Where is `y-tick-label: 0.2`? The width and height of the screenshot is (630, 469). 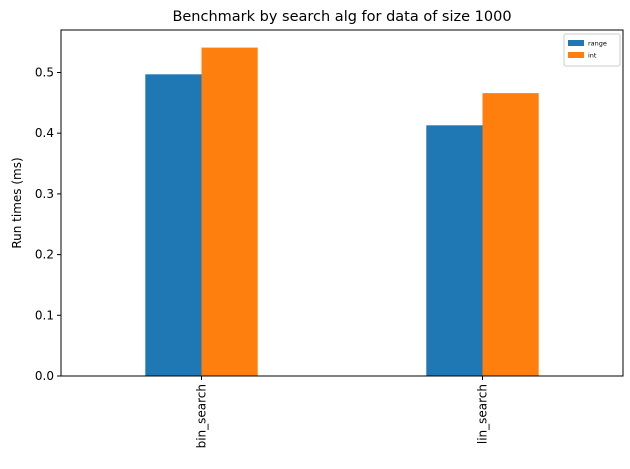
y-tick-label: 0.2 is located at coordinates (44, 255).